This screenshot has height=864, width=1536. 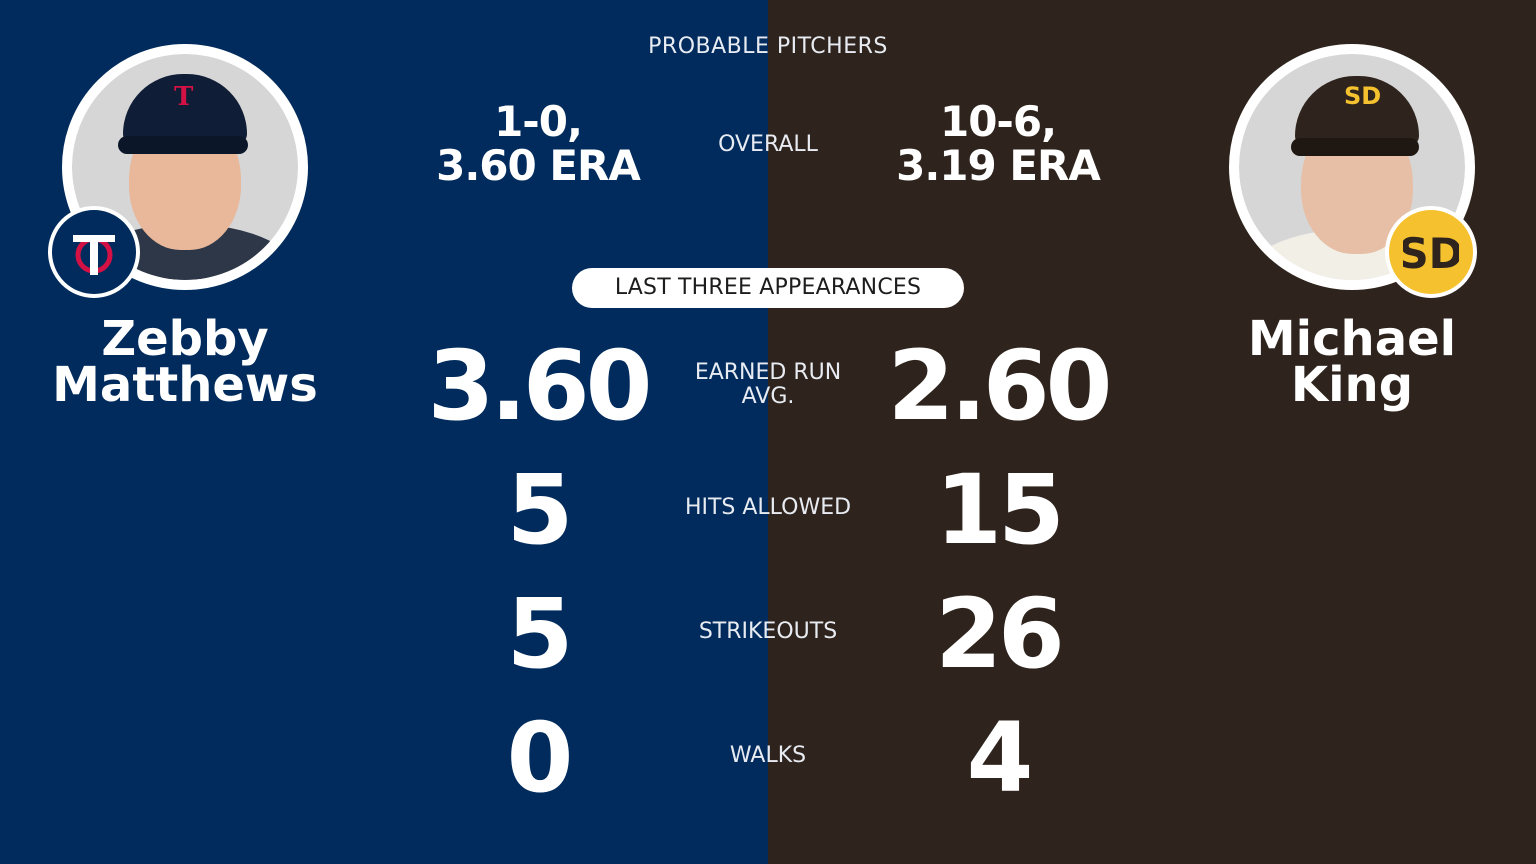 I want to click on overall-label: OVERALL, so click(x=768, y=144).